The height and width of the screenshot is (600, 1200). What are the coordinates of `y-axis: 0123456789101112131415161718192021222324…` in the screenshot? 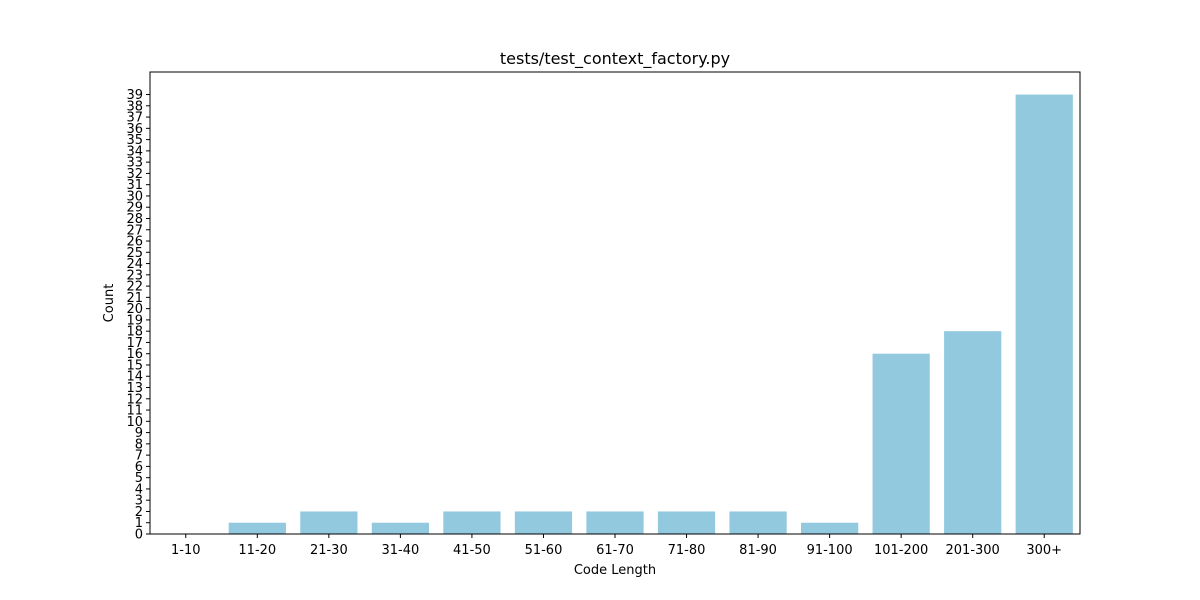 It's located at (138, 315).